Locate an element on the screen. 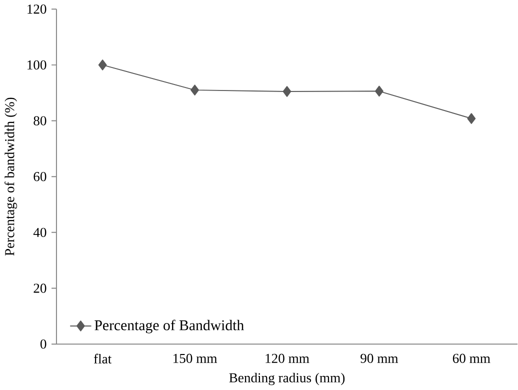 This screenshot has height=390, width=518. y-tick-label: 60 is located at coordinates (40, 177).